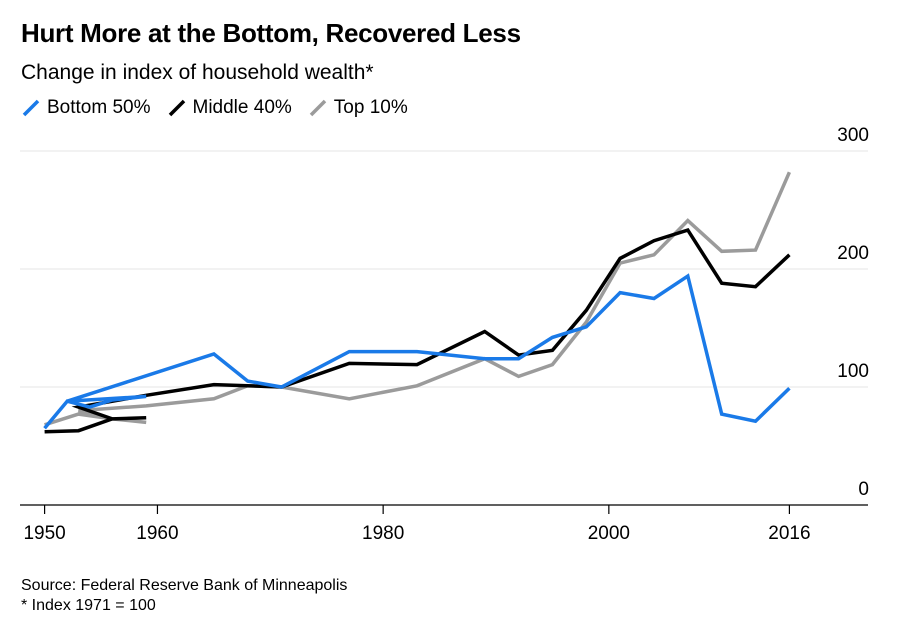  Describe the element at coordinates (370, 107) in the screenshot. I see `legend-label-top-10: Top 10%` at that location.